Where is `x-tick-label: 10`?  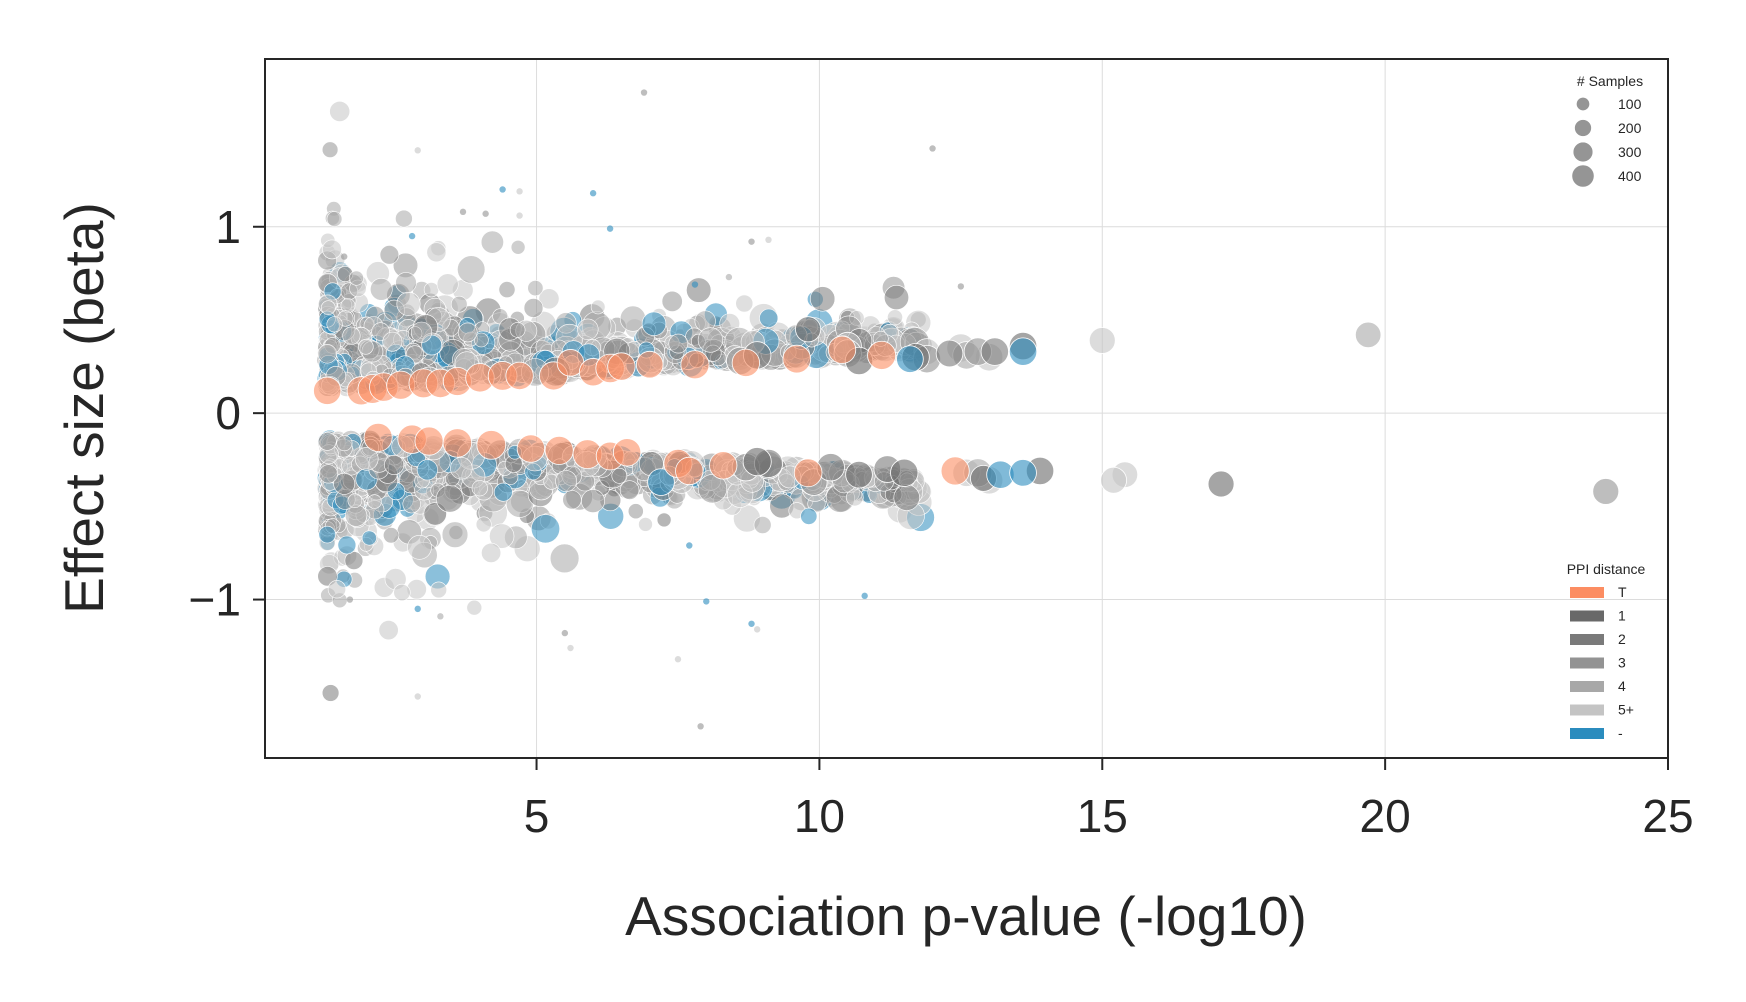
x-tick-label: 10 is located at coordinates (819, 816).